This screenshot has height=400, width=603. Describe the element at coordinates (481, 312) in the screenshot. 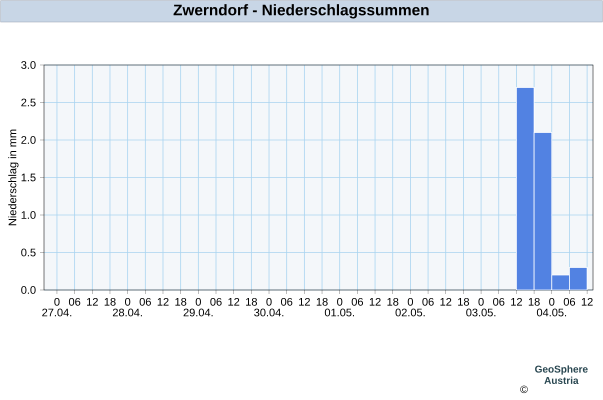

I see `x2-tick-label: 03.05.` at that location.